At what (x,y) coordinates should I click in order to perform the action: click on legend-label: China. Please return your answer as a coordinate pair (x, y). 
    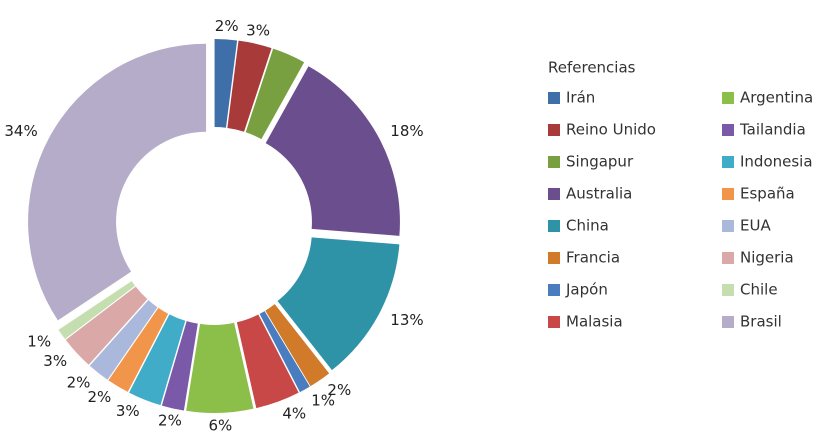
    Looking at the image, I should click on (587, 226).